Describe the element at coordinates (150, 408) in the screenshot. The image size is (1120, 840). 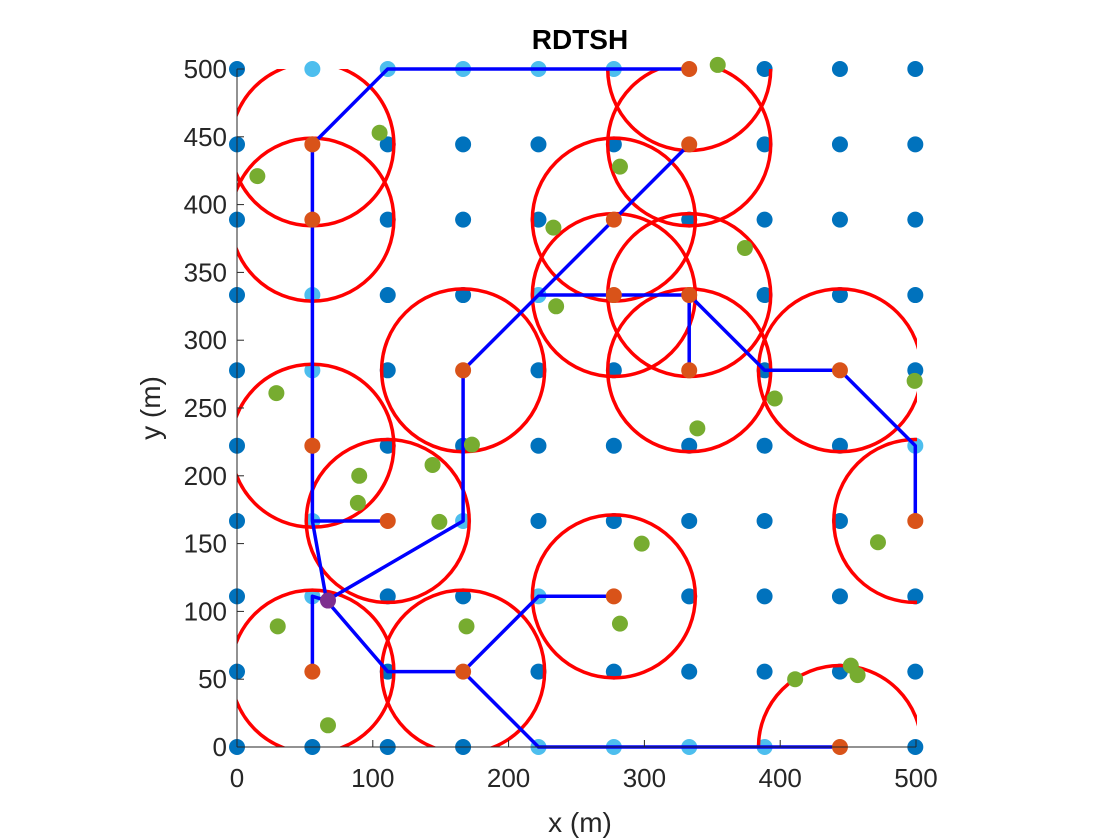
I see `y-axis-label: y (m)` at that location.